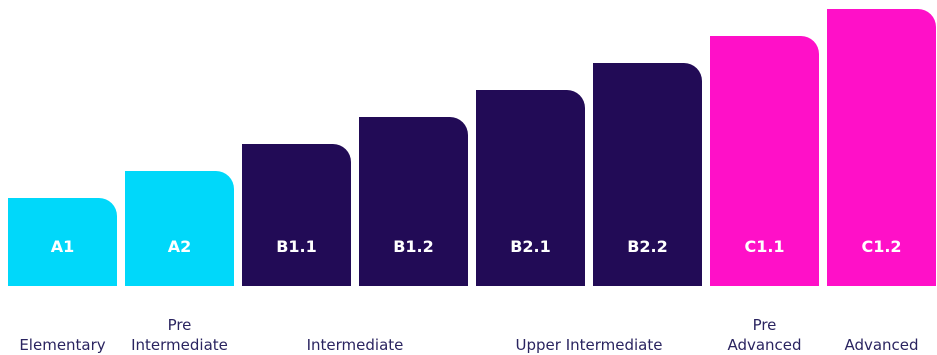 The image size is (937, 355). What do you see at coordinates (881, 147) in the screenshot?
I see `level-step-c1-2: C1.2` at bounding box center [881, 147].